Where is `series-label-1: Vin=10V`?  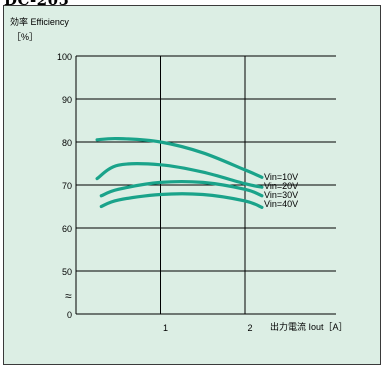 series-label-1: Vin=10V is located at coordinates (281, 177).